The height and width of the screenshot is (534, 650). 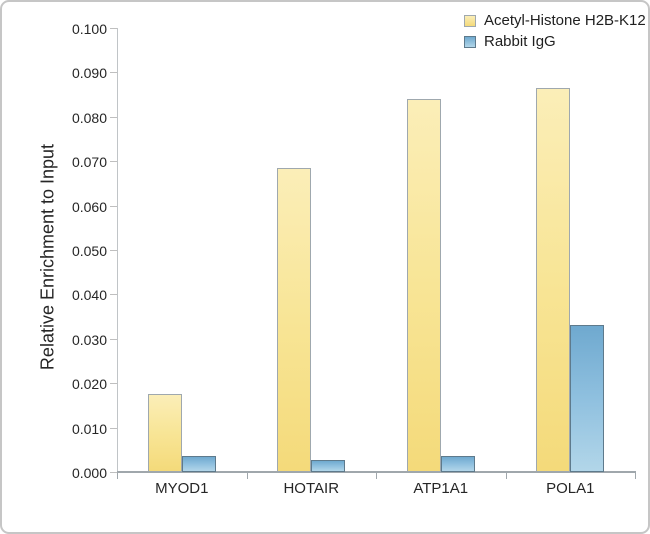 I want to click on legend-item-rabbit-igg: Rabbit IgG, so click(x=555, y=42).